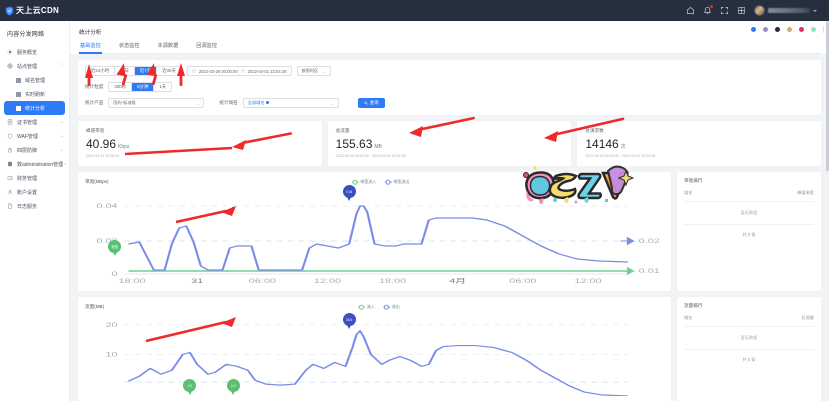 This screenshot has height=401, width=829. I want to click on bandwidth-rank-header: 域名 峰值带宽, so click(749, 195).